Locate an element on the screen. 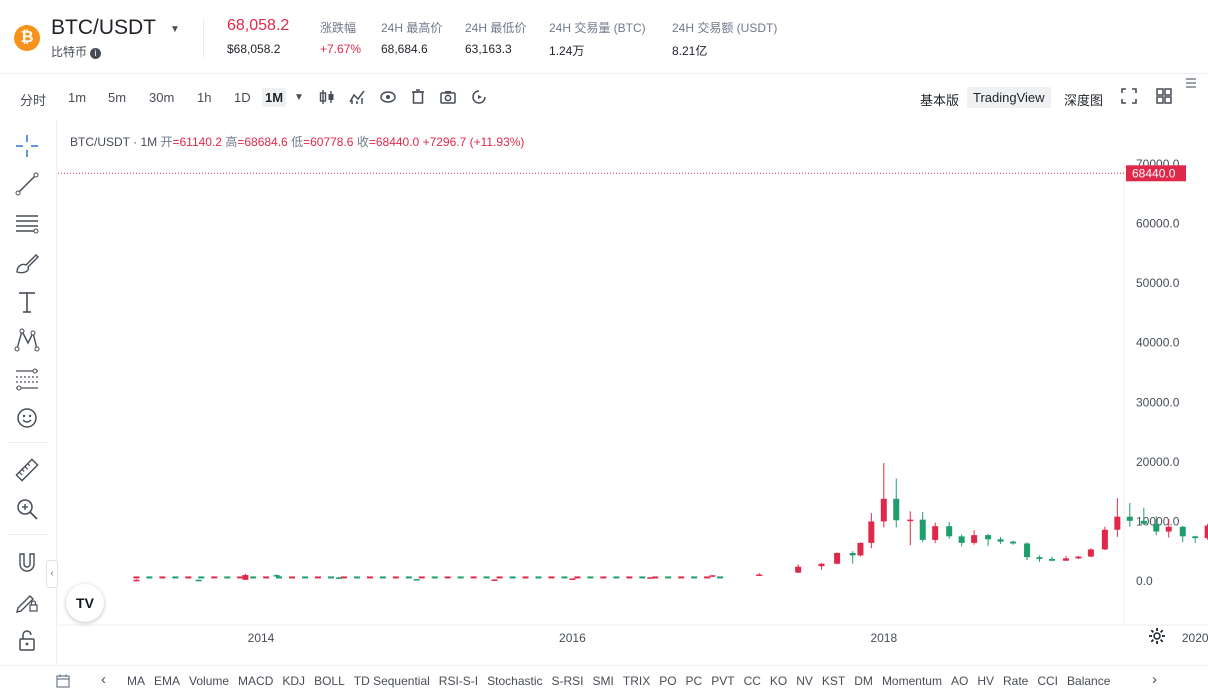  candlestick-icon is located at coordinates (327, 97).